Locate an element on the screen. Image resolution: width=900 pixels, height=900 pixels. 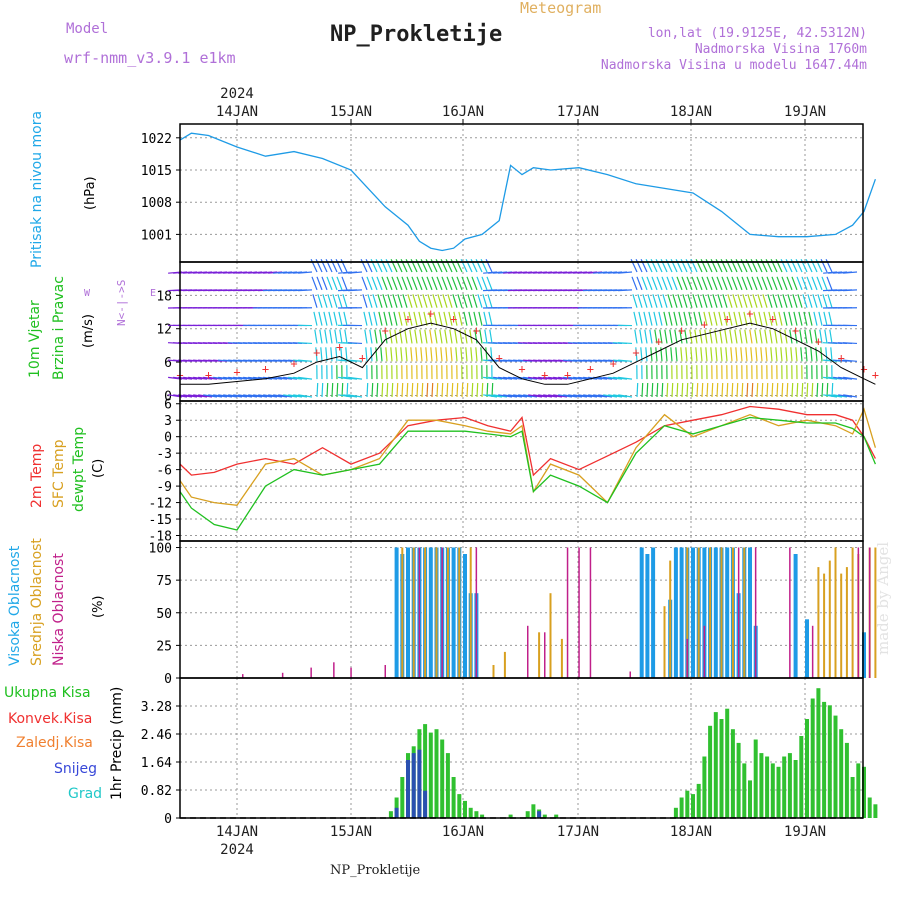
y-tick-label: 25 is located at coordinates (164, 646).